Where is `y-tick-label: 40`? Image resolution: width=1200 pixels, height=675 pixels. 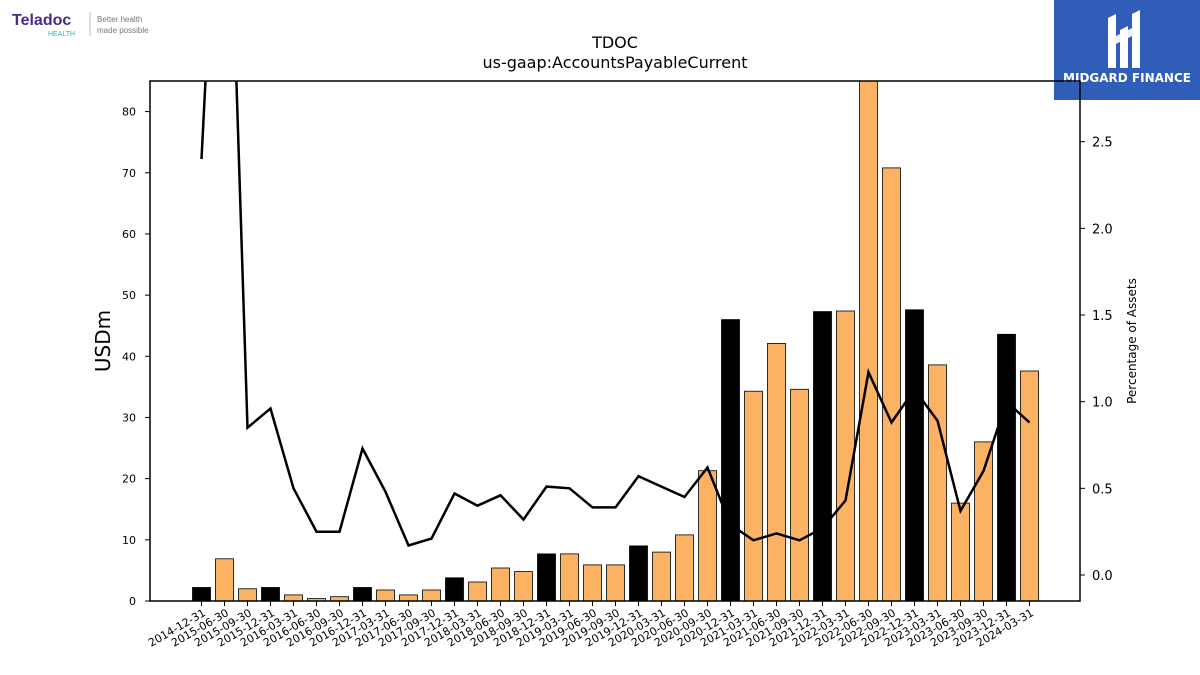
y-tick-label: 40 is located at coordinates (129, 356).